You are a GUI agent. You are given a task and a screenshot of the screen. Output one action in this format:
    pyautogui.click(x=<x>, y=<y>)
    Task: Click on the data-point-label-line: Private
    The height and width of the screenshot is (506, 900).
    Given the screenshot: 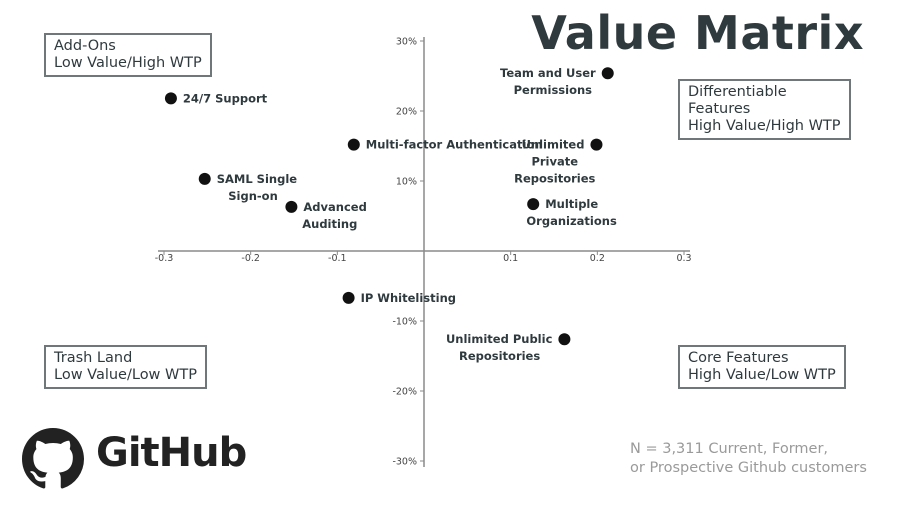 What is the action you would take?
    pyautogui.click(x=554, y=162)
    